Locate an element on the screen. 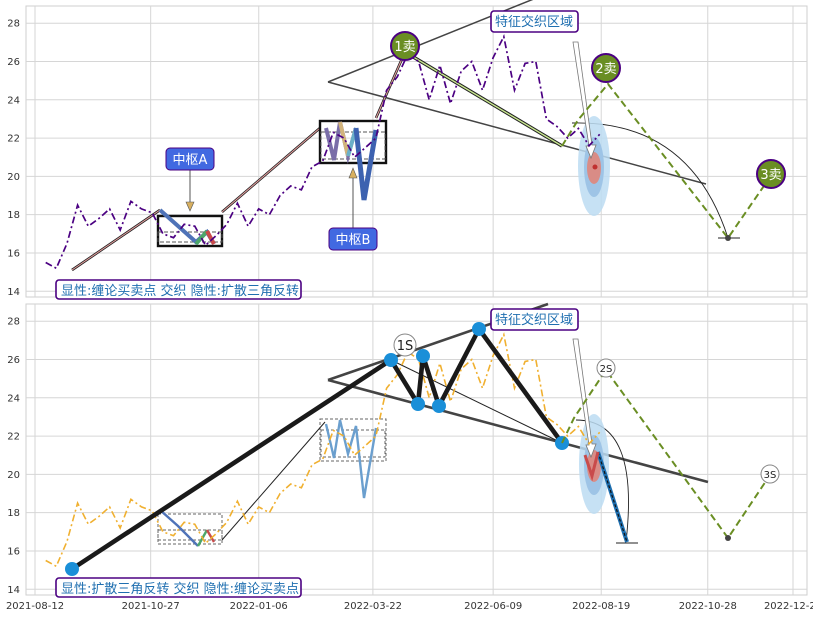  zhongshu-b-box is located at coordinates (353, 142).